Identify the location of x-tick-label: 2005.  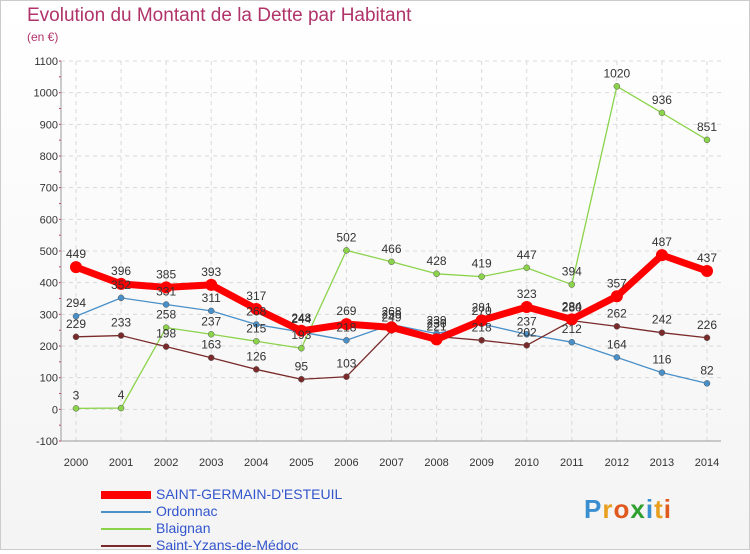
(301, 463).